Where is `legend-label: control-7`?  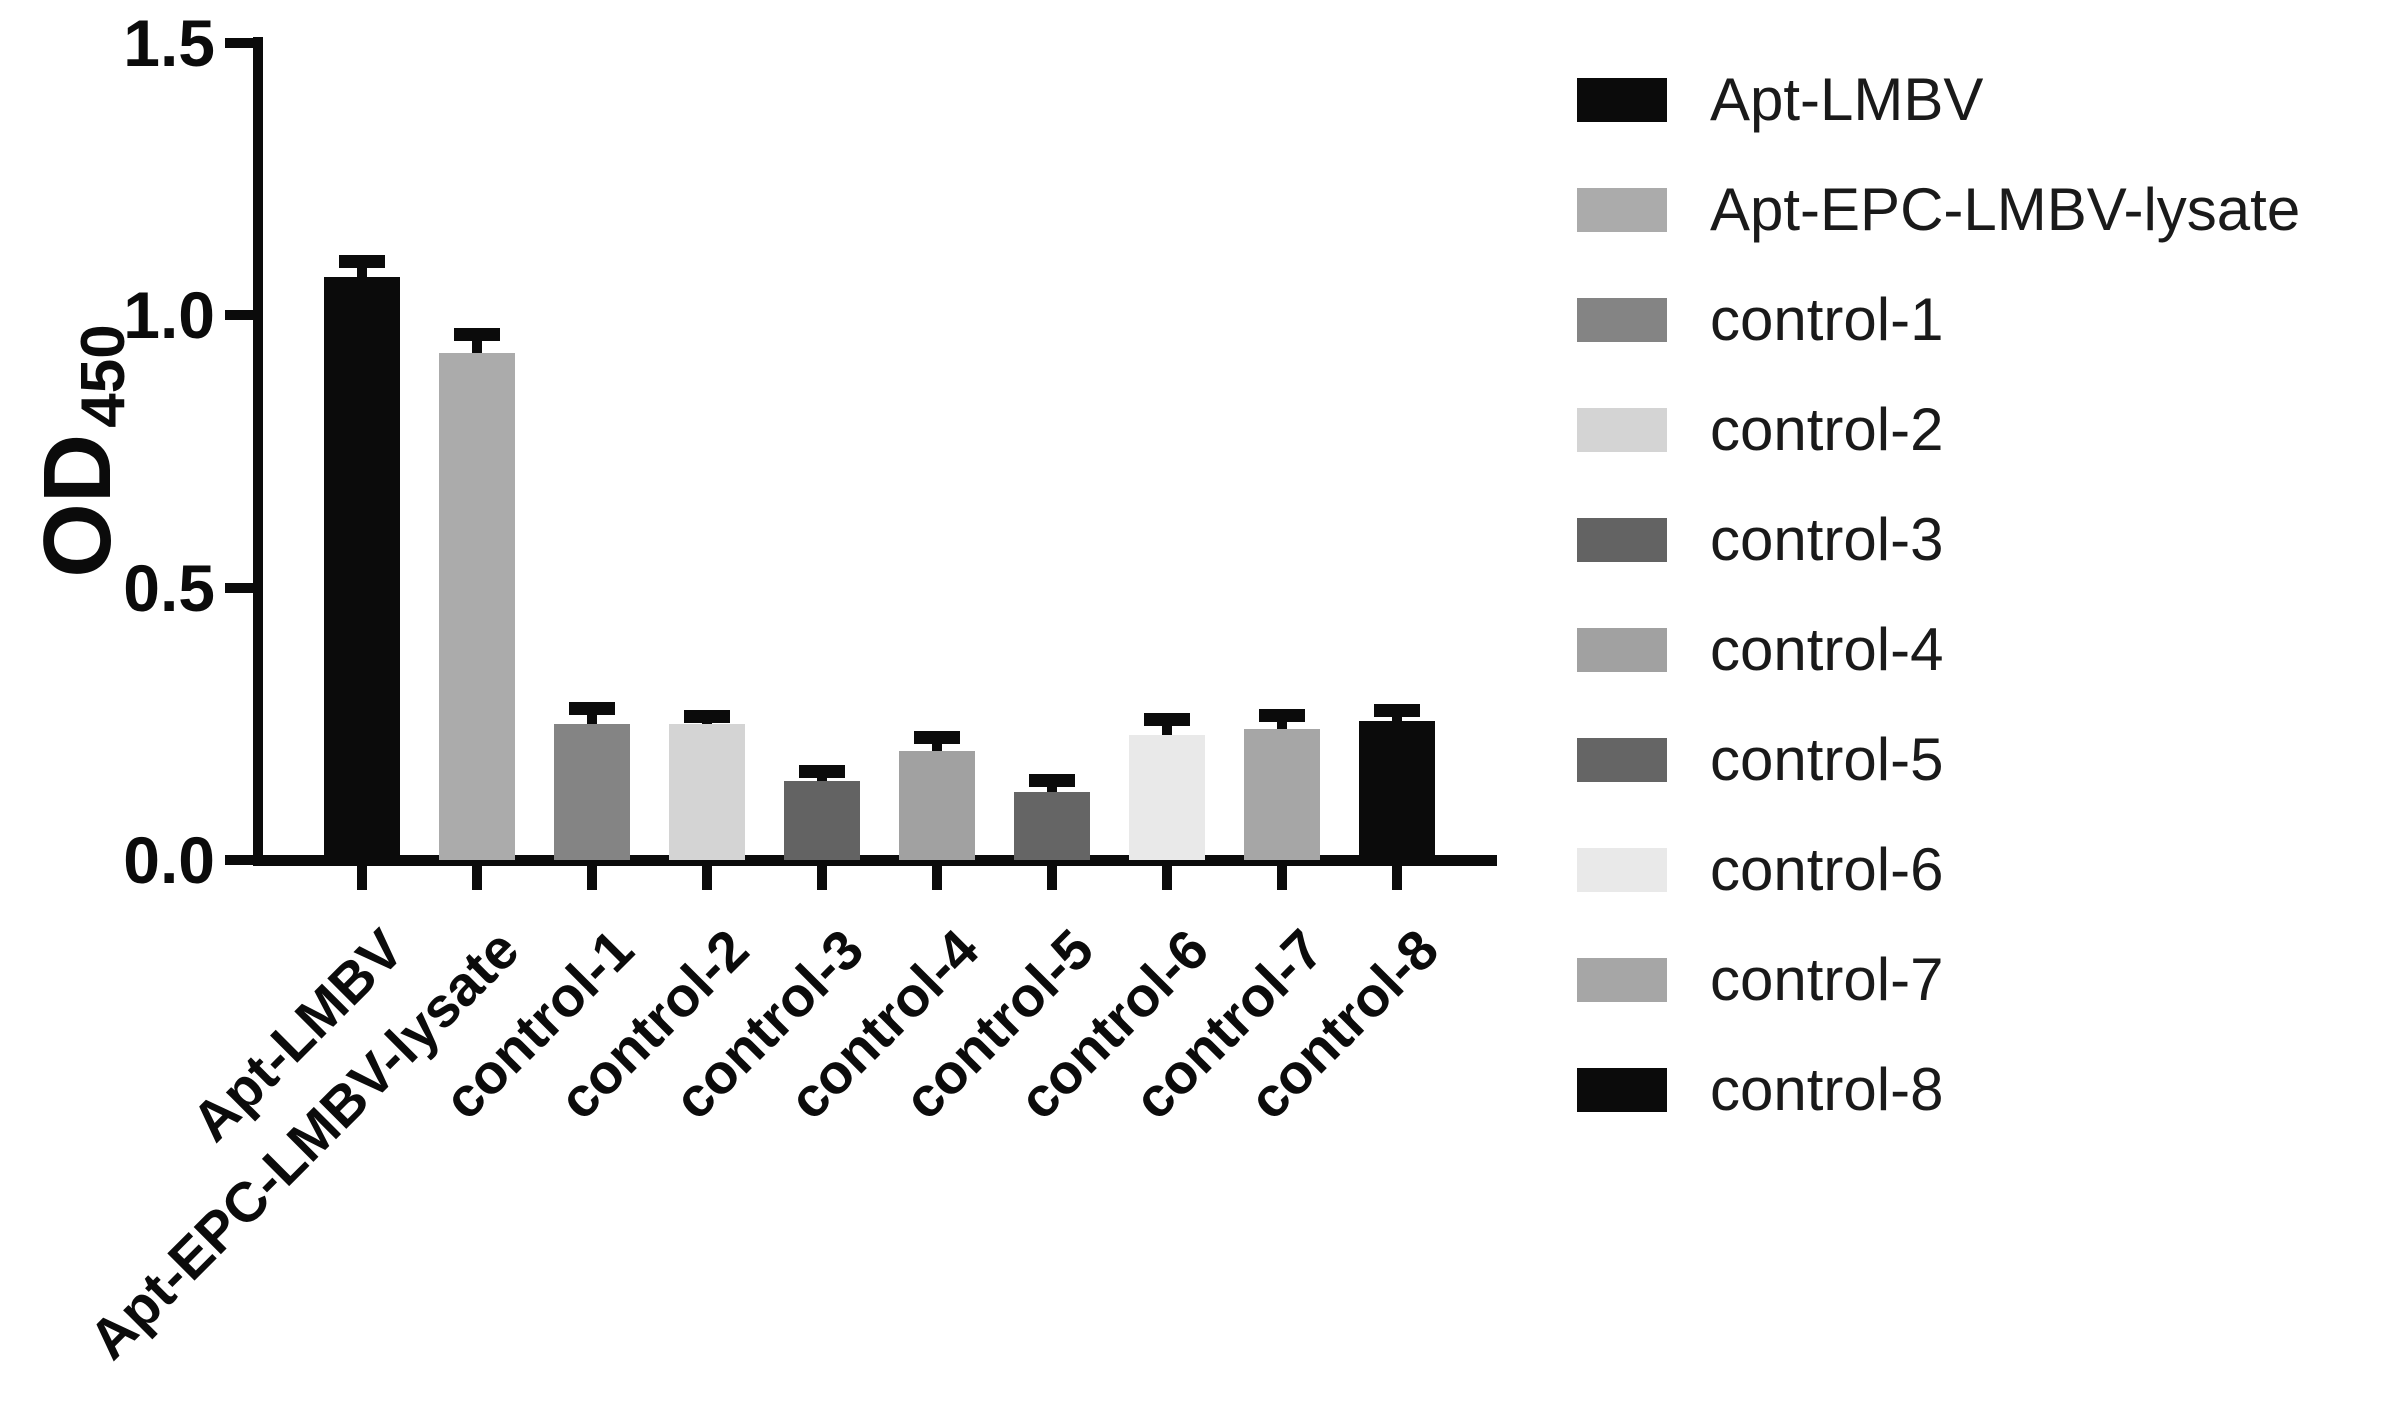
legend-label: control-7 is located at coordinates (1827, 979).